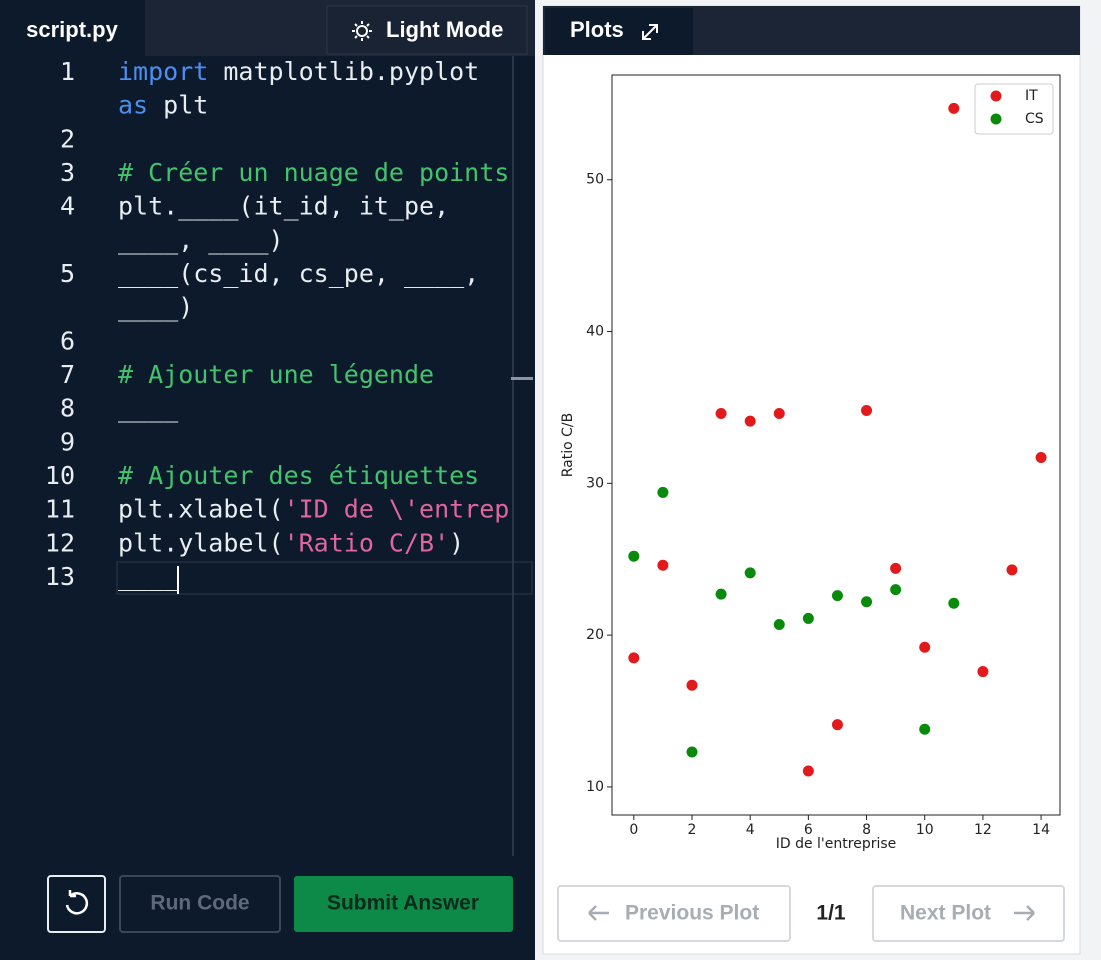  I want to click on reset-button, so click(76, 904).